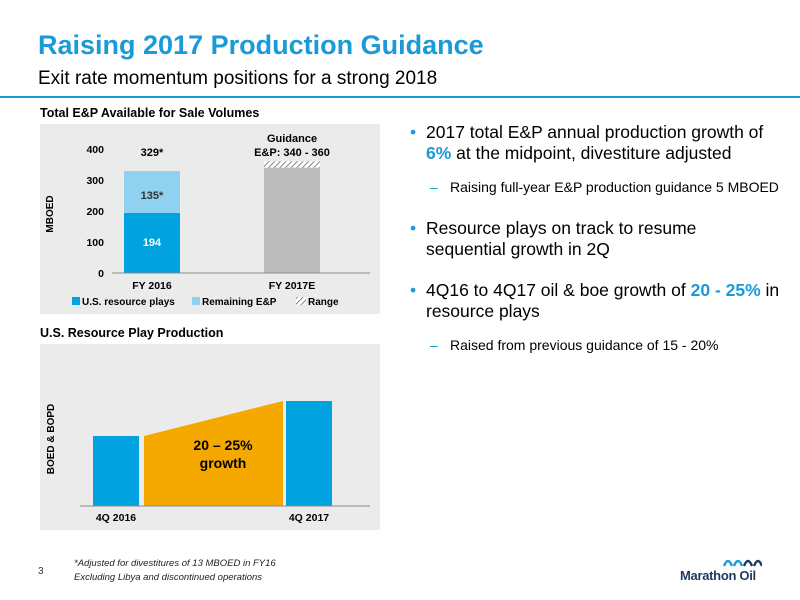 This screenshot has height=600, width=800. What do you see at coordinates (150, 113) in the screenshot?
I see `chart1-title: Total E&P Available for Sale Volumes` at bounding box center [150, 113].